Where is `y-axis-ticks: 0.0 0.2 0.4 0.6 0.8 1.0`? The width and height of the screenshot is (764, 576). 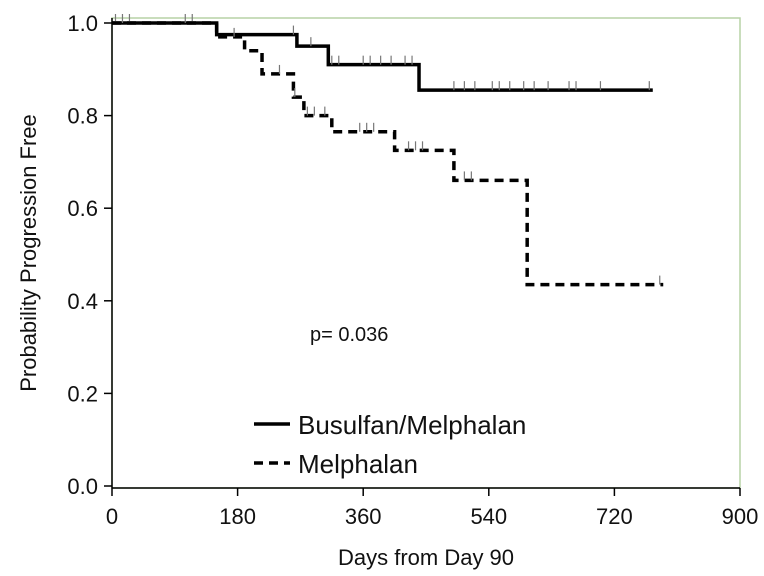
y-axis-ticks: 0.0 0.2 0.4 0.6 0.8 1.0 is located at coordinates (89, 255).